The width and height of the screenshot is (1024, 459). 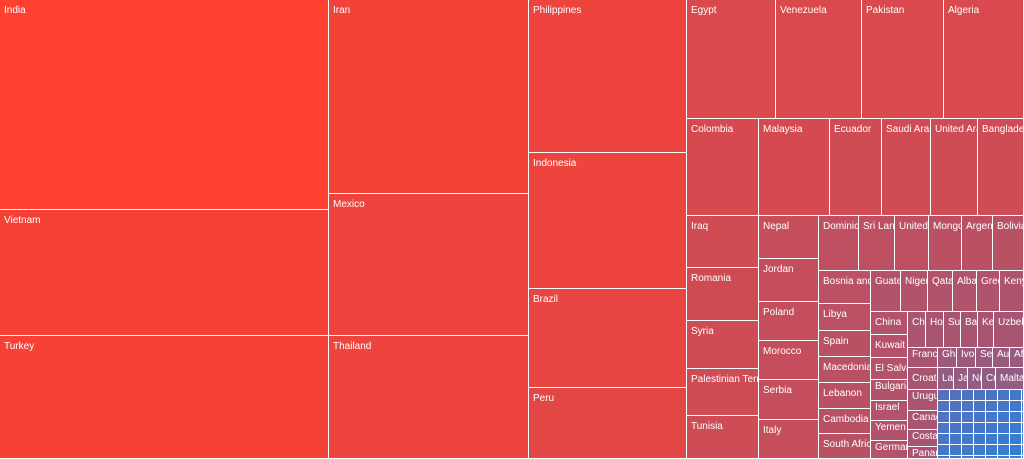 I want to click on treemap-tile-serbia: Serbia, so click(x=789, y=400).